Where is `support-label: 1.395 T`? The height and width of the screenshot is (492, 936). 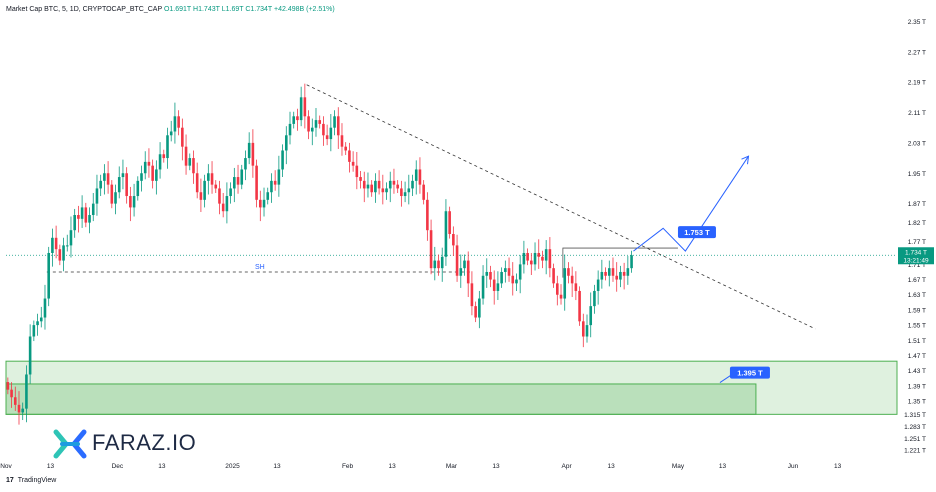
support-label: 1.395 T is located at coordinates (750, 373).